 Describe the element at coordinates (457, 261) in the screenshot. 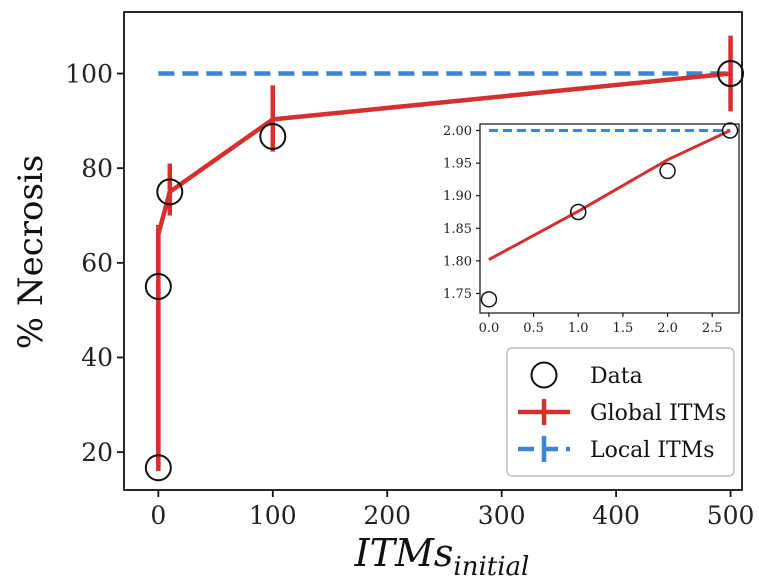

I see `inset-y-tick-label: 1.80` at that location.